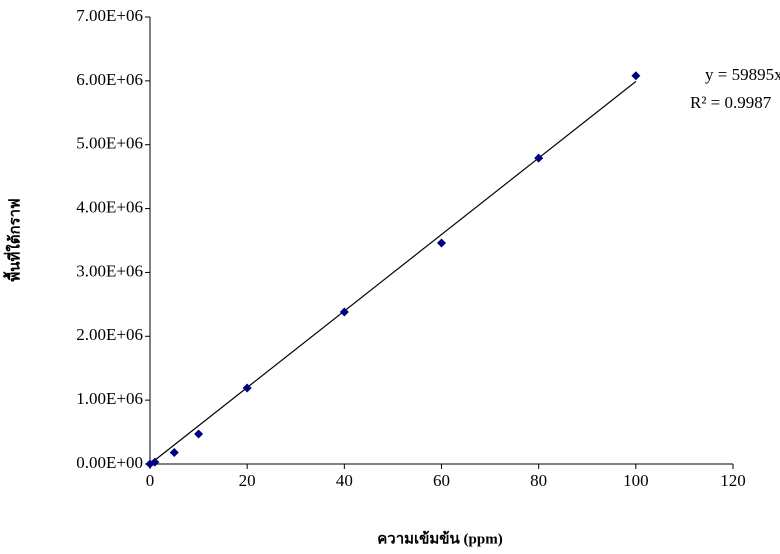 This screenshot has height=554, width=780. Describe the element at coordinates (109, 270) in the screenshot. I see `y-tick-label: 3.00E+06` at that location.